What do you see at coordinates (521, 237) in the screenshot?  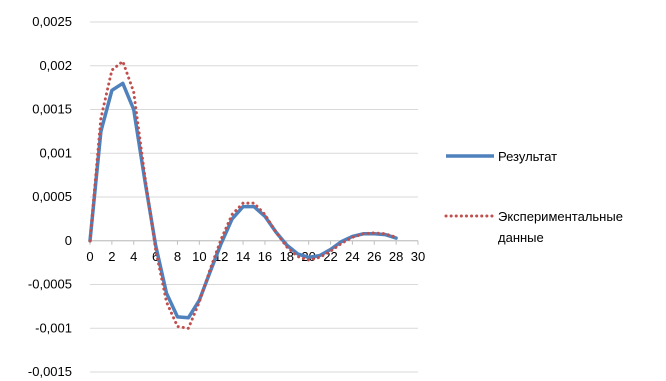 I see `legend-label-experimental-line2: данные` at bounding box center [521, 237].